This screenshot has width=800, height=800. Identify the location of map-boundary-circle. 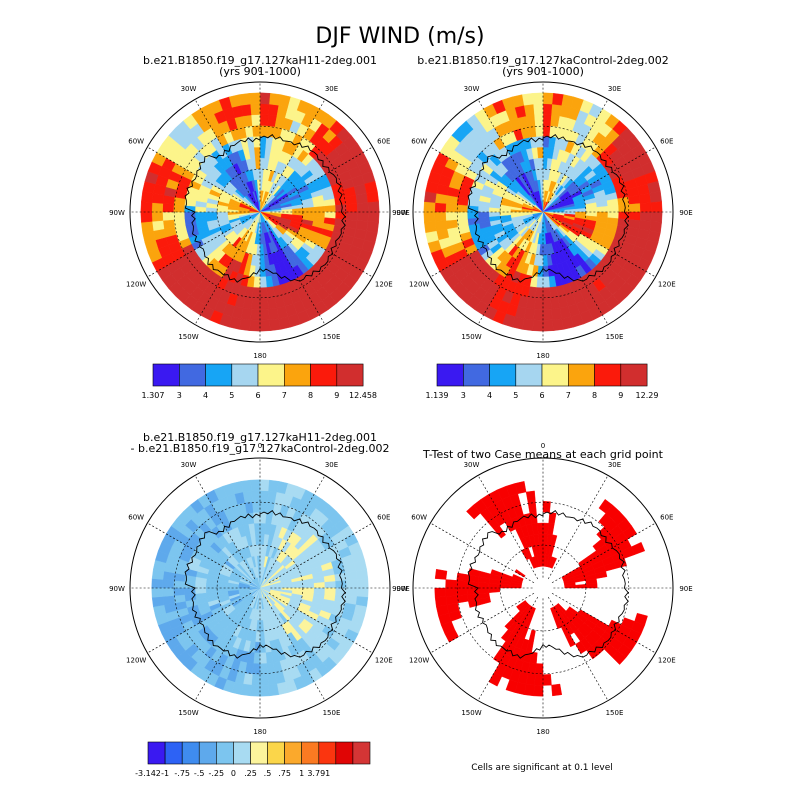
(260, 588).